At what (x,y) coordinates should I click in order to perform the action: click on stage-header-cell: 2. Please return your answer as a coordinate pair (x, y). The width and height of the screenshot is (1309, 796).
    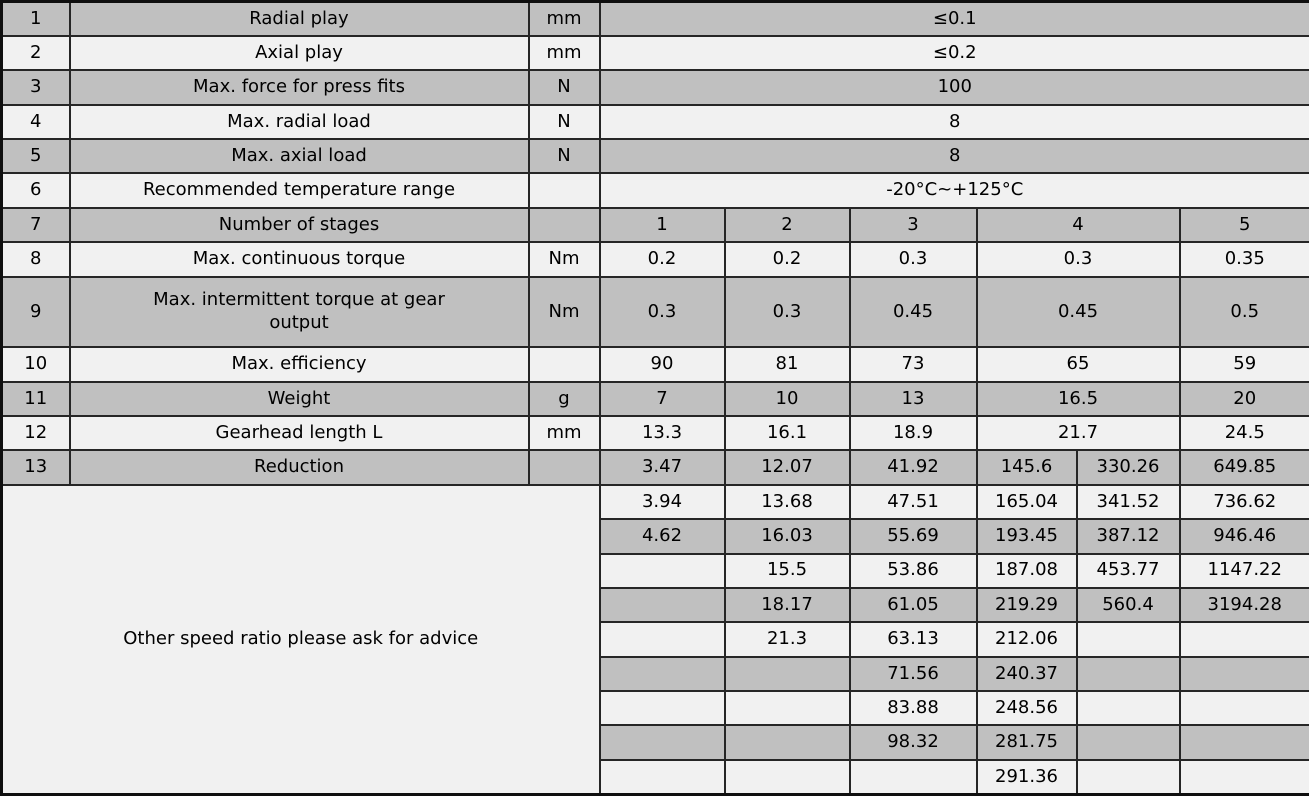
    Looking at the image, I should click on (787, 225).